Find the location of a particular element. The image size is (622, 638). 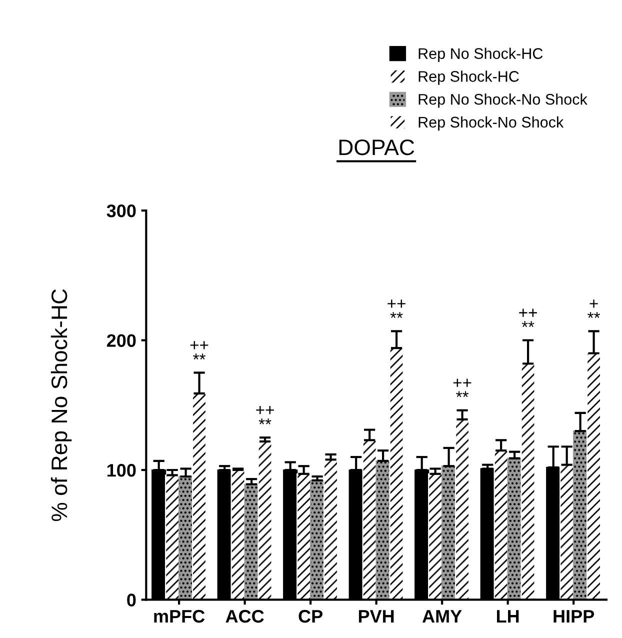

data-label: + ** is located at coordinates (594, 309).